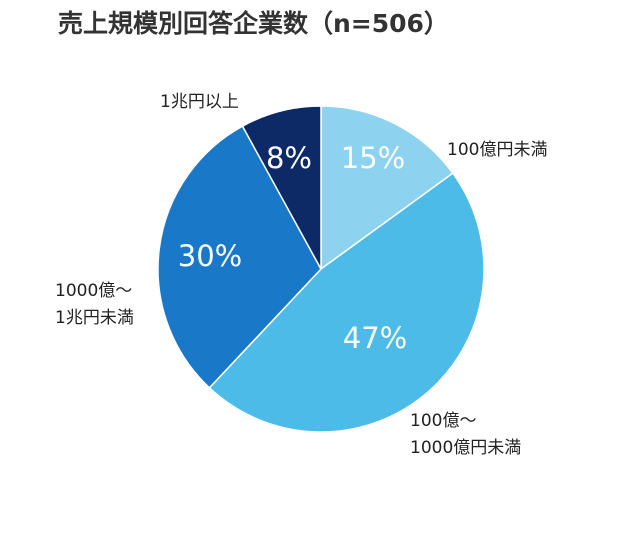 The image size is (625, 556). Describe the element at coordinates (94, 304) in the screenshot. I see `category-label: 1000億～ 1兆円未満` at that location.